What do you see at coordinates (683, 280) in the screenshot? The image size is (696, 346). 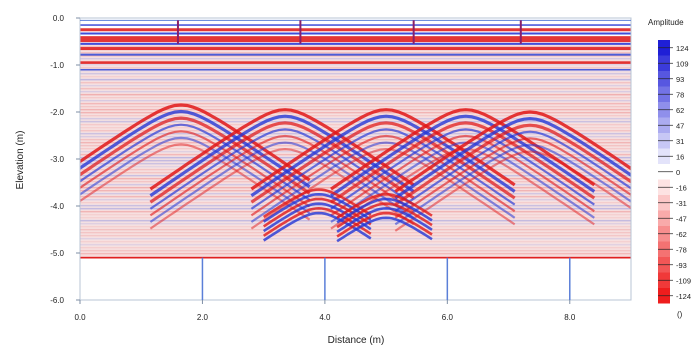 I see `colorbar-label: -109` at bounding box center [683, 280].